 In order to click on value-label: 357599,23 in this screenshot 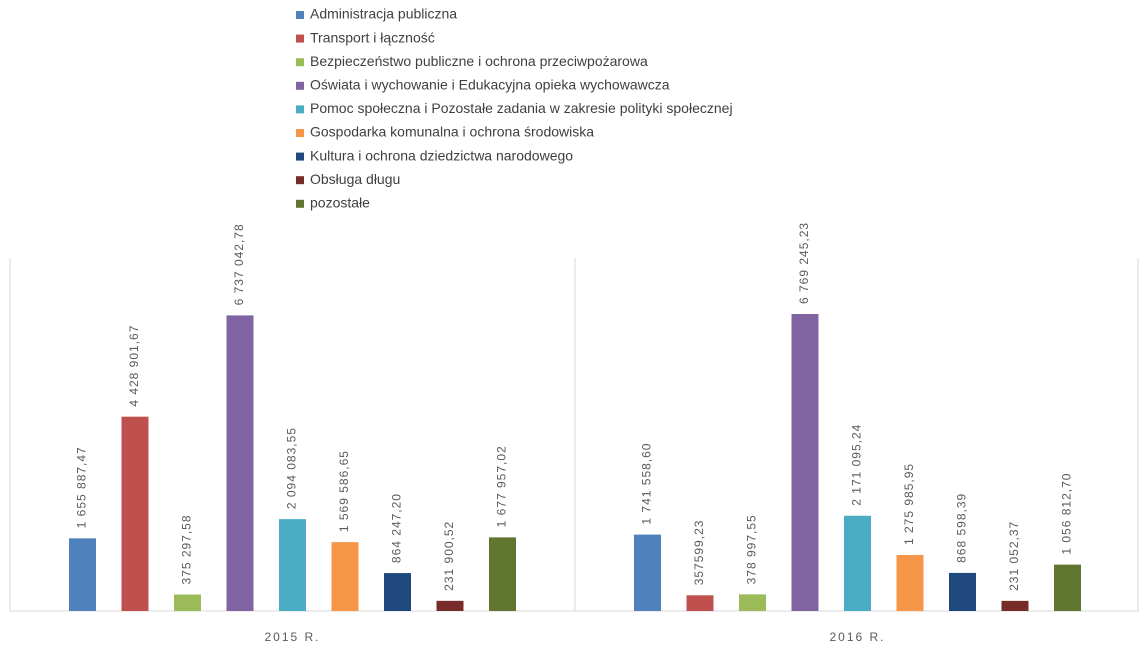, I will do `click(699, 553)`.